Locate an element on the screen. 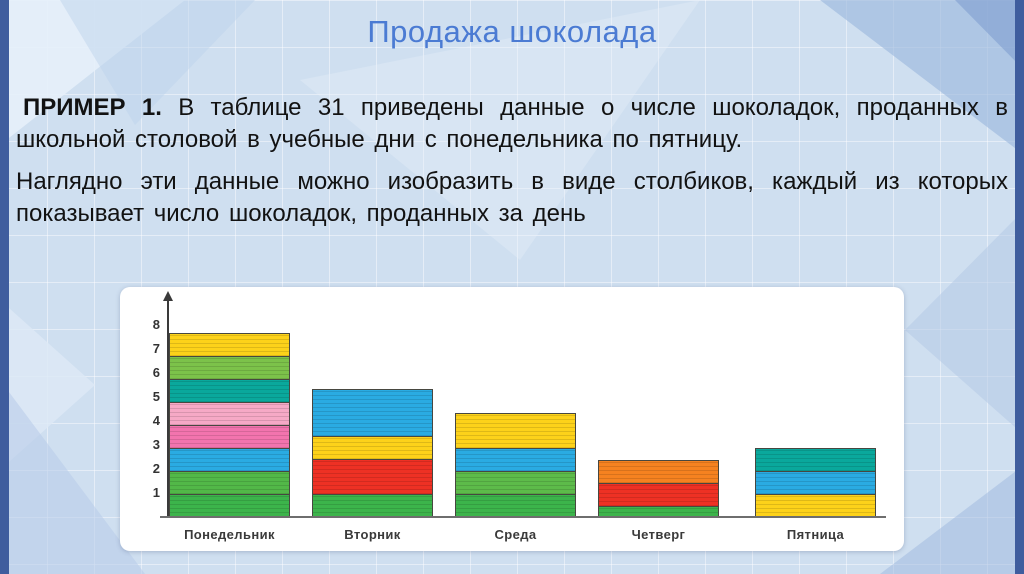 Image resolution: width=1024 pixels, height=574 pixels. bar-Вторник: Вторник is located at coordinates (372, 470).